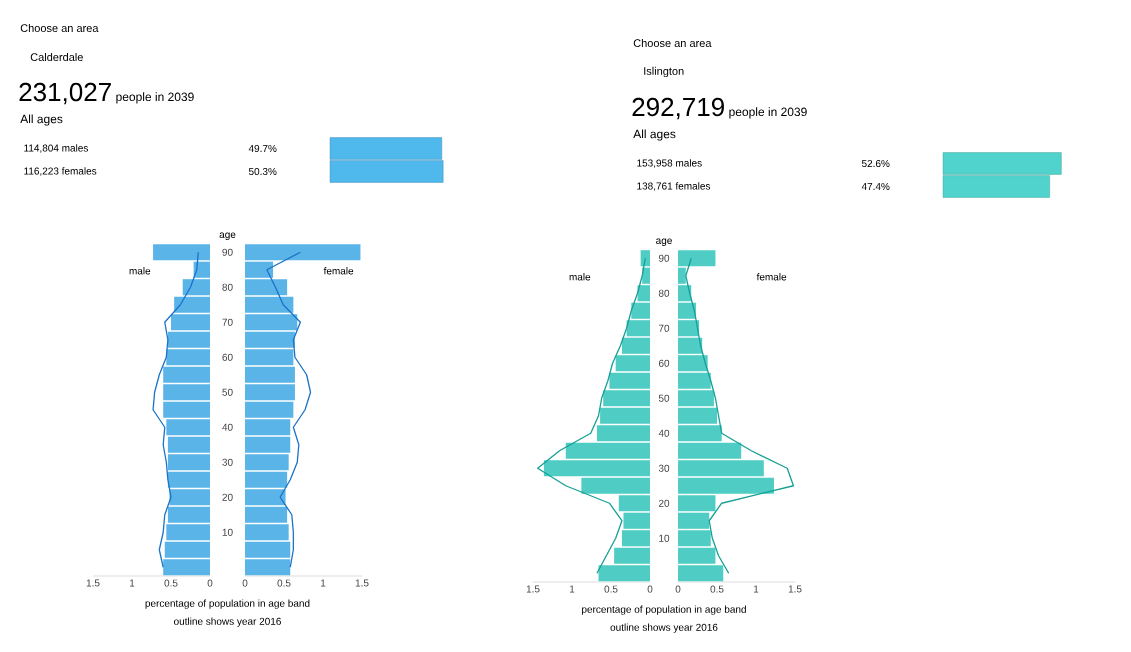 The height and width of the screenshot is (652, 1131). What do you see at coordinates (875, 163) in the screenshot?
I see `data-label: 52.6%` at bounding box center [875, 163].